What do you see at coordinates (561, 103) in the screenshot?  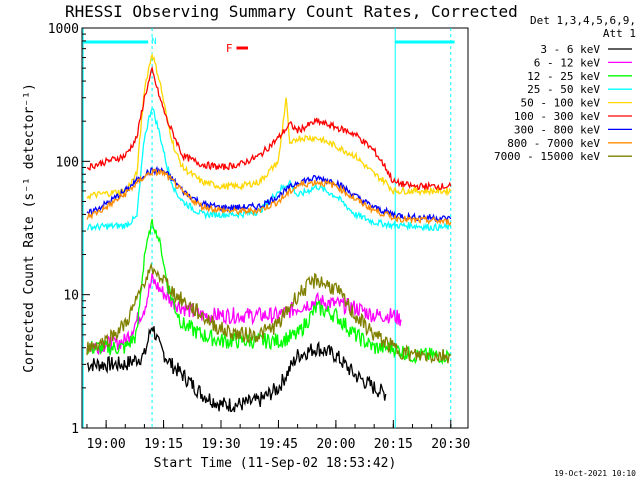 I see `legend-label: 50 - 100 keV` at bounding box center [561, 103].